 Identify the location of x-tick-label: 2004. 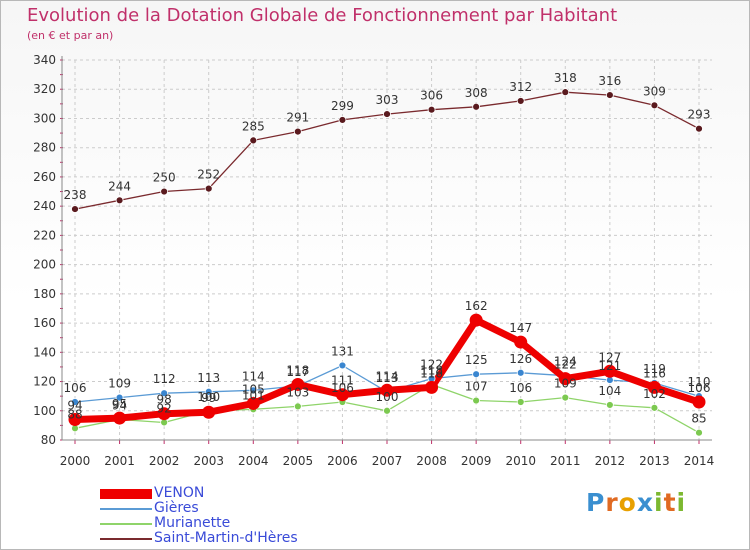
(253, 461).